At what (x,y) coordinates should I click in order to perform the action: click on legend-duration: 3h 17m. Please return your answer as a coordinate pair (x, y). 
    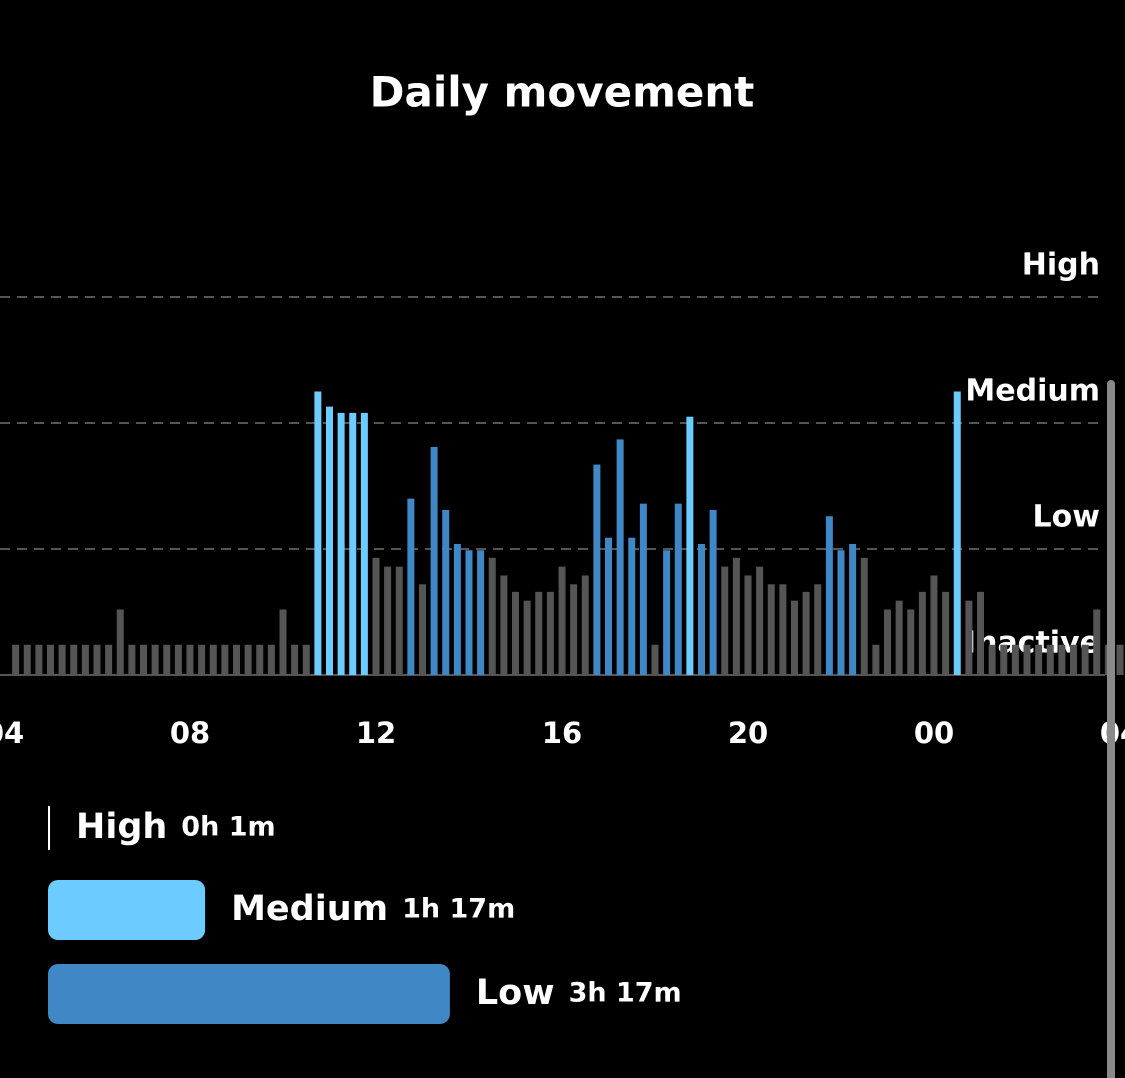
    Looking at the image, I should click on (625, 993).